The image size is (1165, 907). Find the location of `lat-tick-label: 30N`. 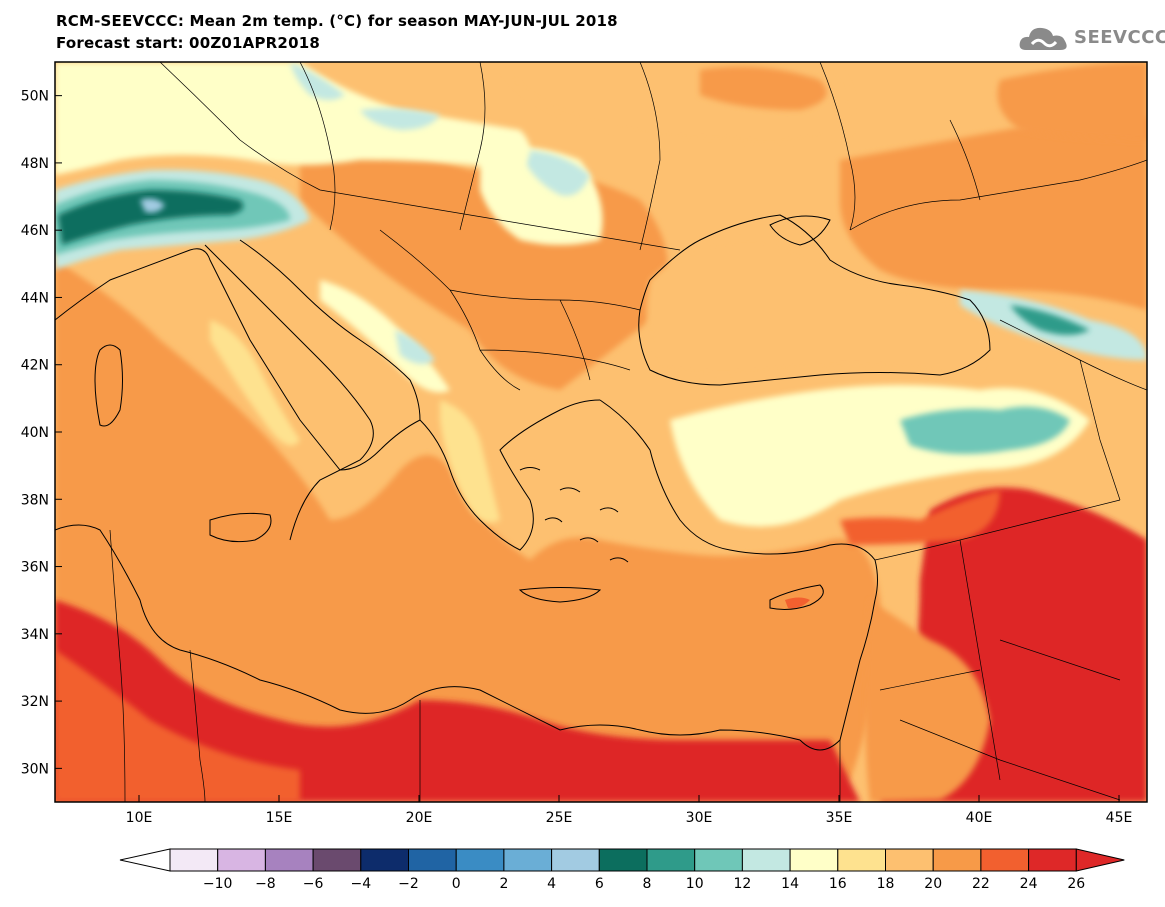

lat-tick-label: 30N is located at coordinates (35, 769).